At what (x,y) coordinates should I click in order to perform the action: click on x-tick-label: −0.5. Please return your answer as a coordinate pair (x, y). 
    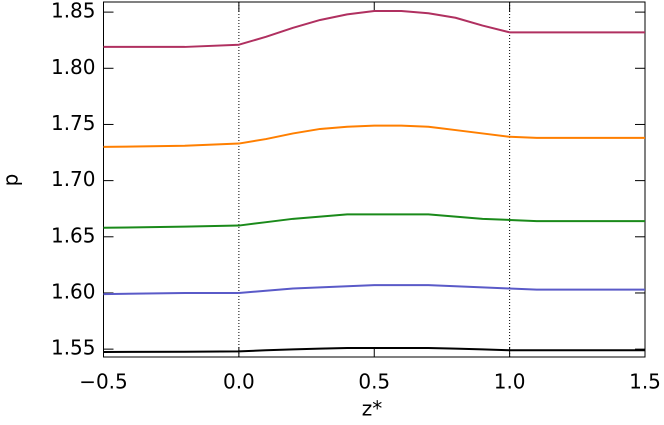
    Looking at the image, I should click on (103, 382).